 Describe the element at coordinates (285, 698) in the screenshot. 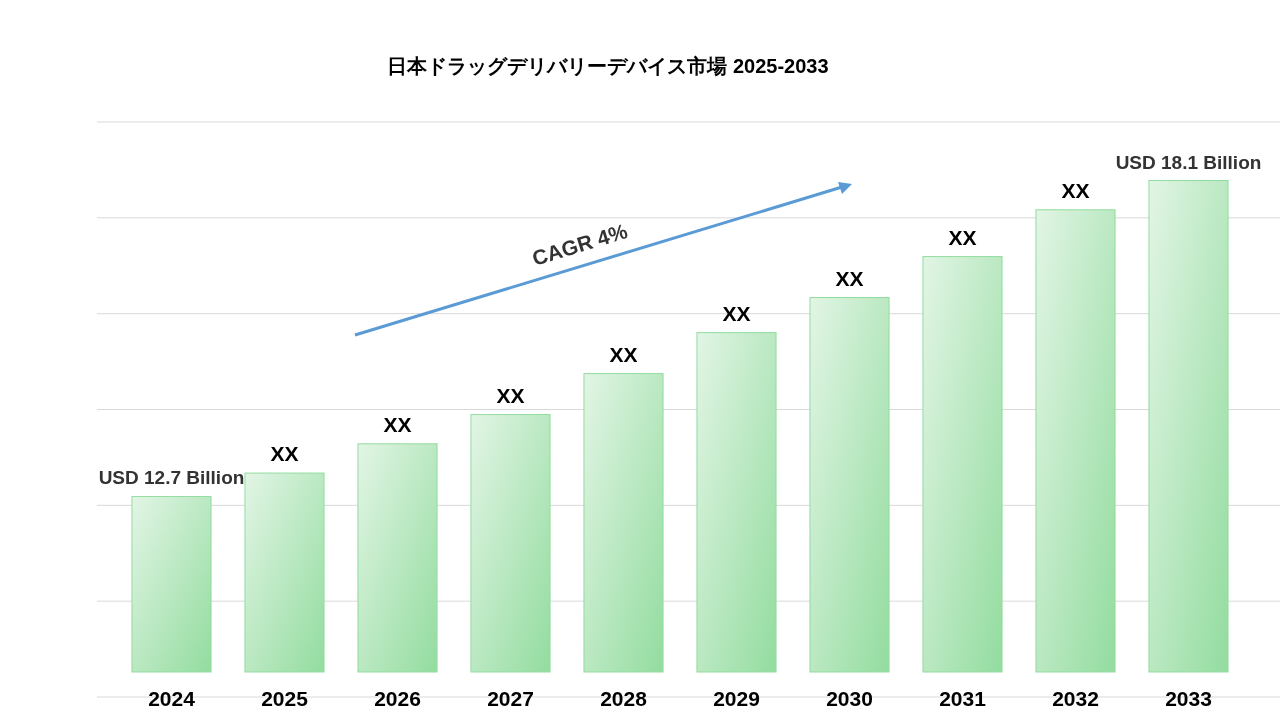

I see `x-tick-label: 2025` at that location.